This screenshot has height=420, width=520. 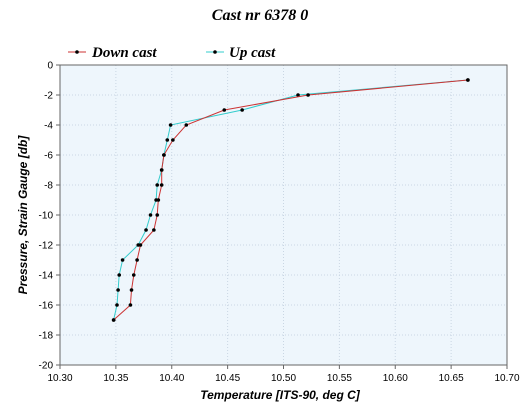 What do you see at coordinates (172, 53) in the screenshot?
I see `legend: Down cast Up cast` at bounding box center [172, 53].